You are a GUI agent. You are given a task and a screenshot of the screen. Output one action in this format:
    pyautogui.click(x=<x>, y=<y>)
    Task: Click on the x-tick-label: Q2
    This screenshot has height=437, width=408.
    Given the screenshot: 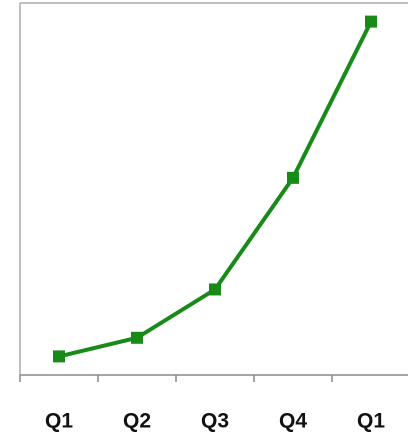 What is the action you would take?
    pyautogui.click(x=137, y=421)
    